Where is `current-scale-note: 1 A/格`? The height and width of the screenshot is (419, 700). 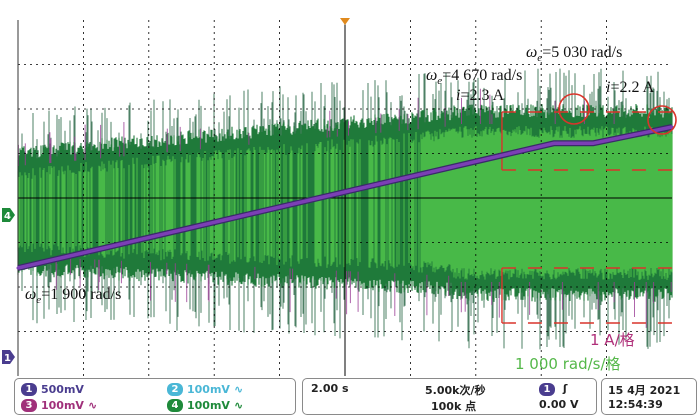
current-scale-note: 1 A/格 is located at coordinates (612, 340).